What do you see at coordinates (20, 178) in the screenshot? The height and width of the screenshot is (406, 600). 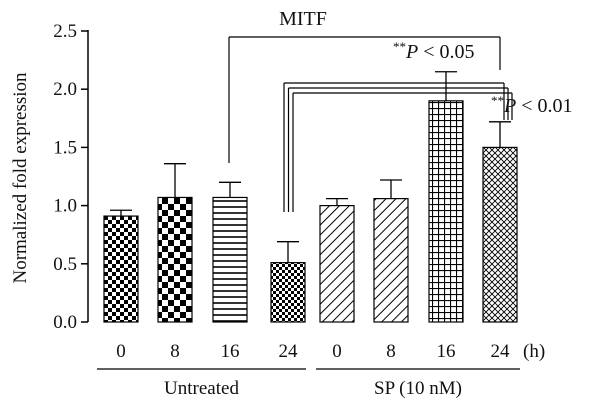 I see `y-axis-title: Normalized fold expression` at bounding box center [20, 178].